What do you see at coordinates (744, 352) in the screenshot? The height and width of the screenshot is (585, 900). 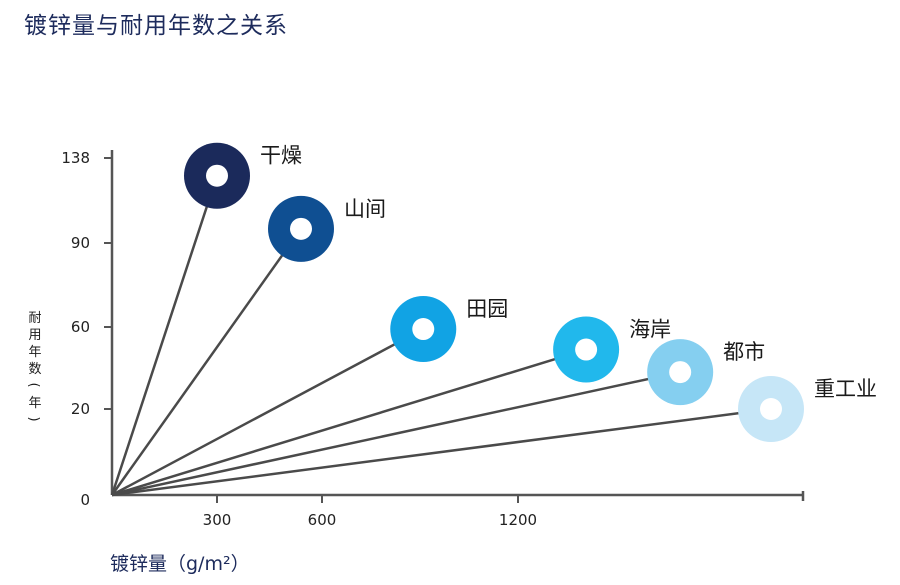 I see `series-label-5: 都市` at bounding box center [744, 352].